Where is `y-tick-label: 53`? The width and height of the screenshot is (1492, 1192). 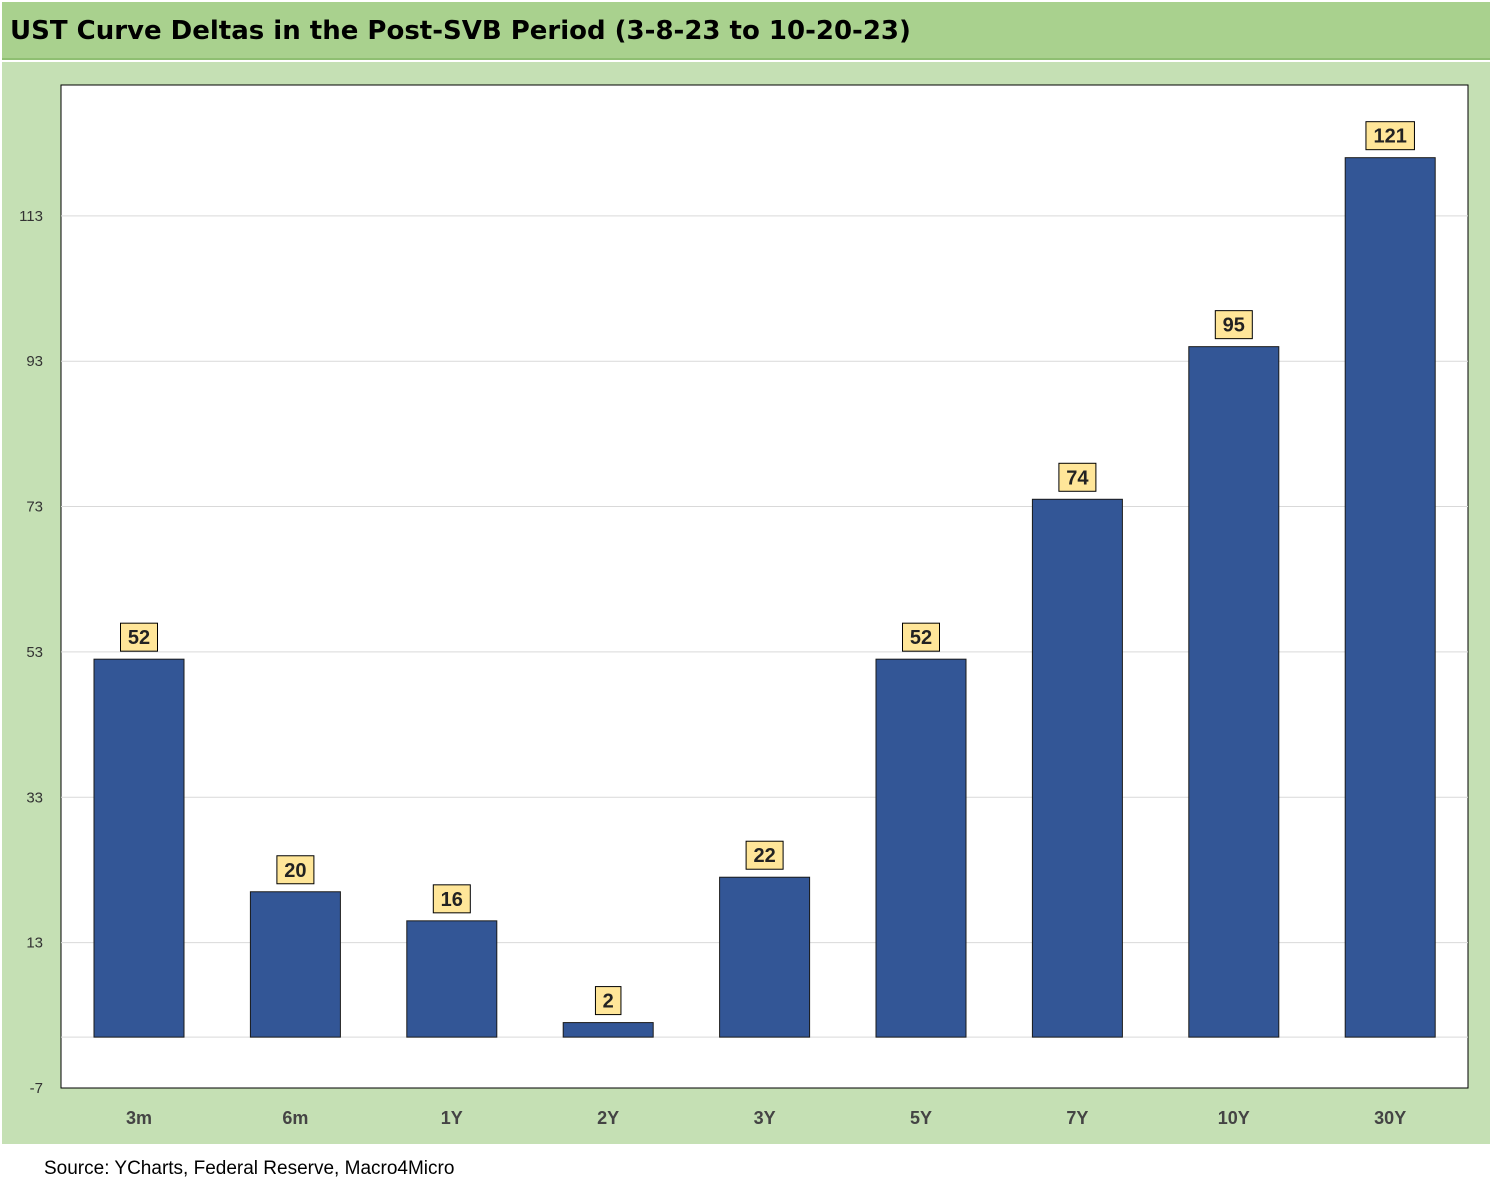
y-tick-label: 53 is located at coordinates (34, 652).